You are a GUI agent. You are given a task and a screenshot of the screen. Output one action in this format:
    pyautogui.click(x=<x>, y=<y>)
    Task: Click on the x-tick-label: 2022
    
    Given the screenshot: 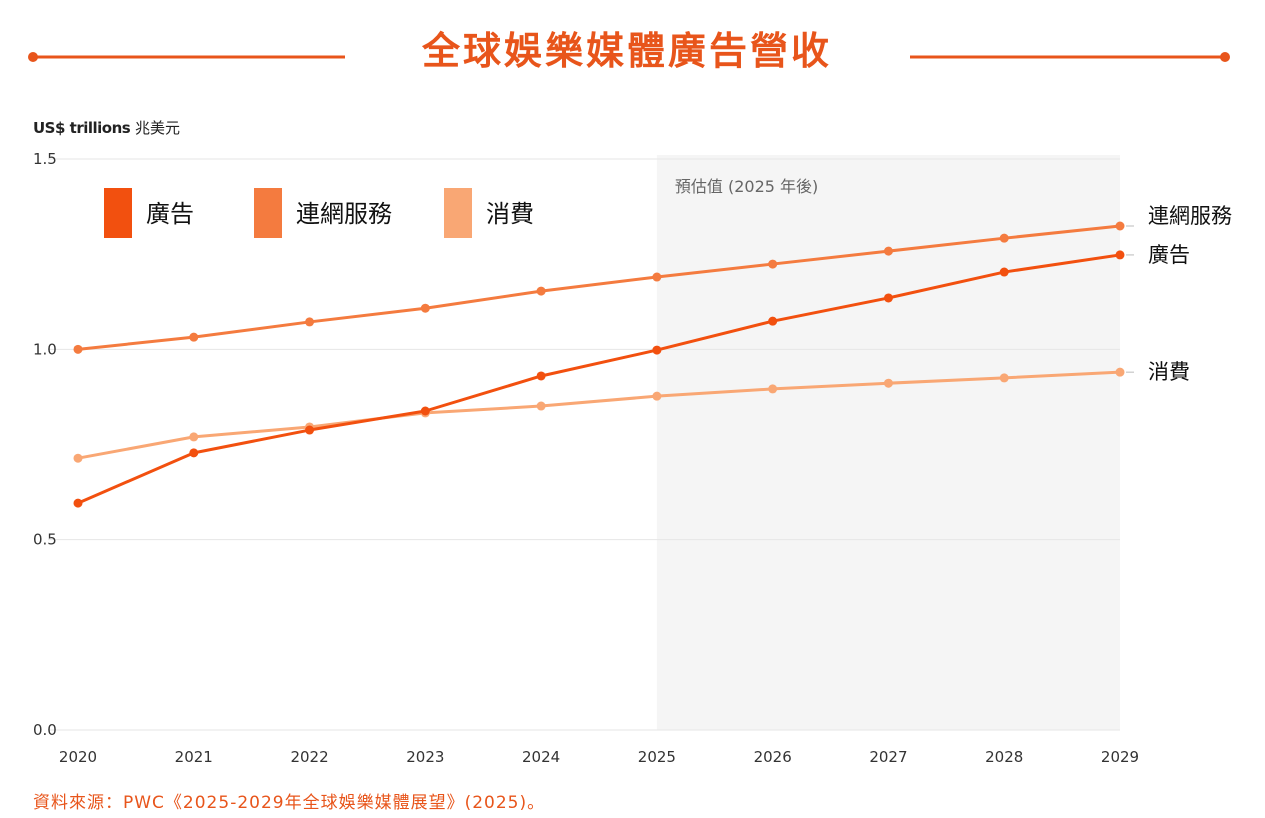 What is the action you would take?
    pyautogui.click(x=309, y=757)
    